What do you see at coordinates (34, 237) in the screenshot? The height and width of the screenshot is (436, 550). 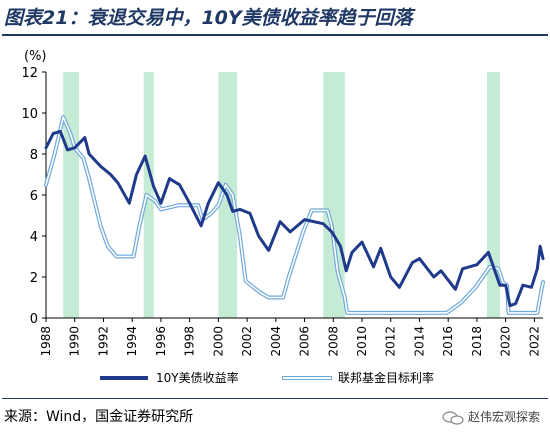 I see `y-tick-label: 4` at bounding box center [34, 237].